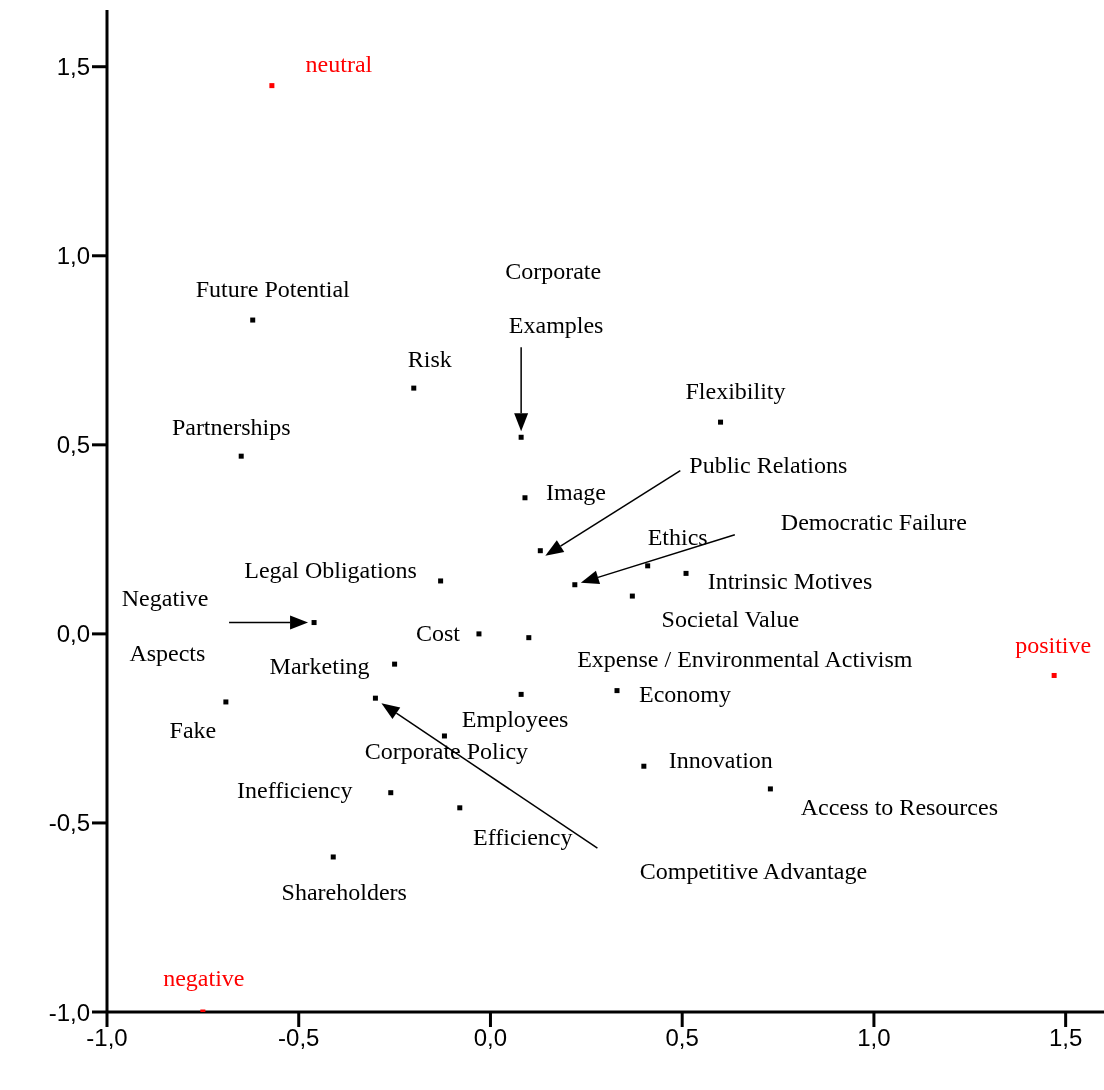 Image resolution: width=1104 pixels, height=1090 pixels. Describe the element at coordinates (344, 891) in the screenshot. I see `annotation: Shareholders` at that location.